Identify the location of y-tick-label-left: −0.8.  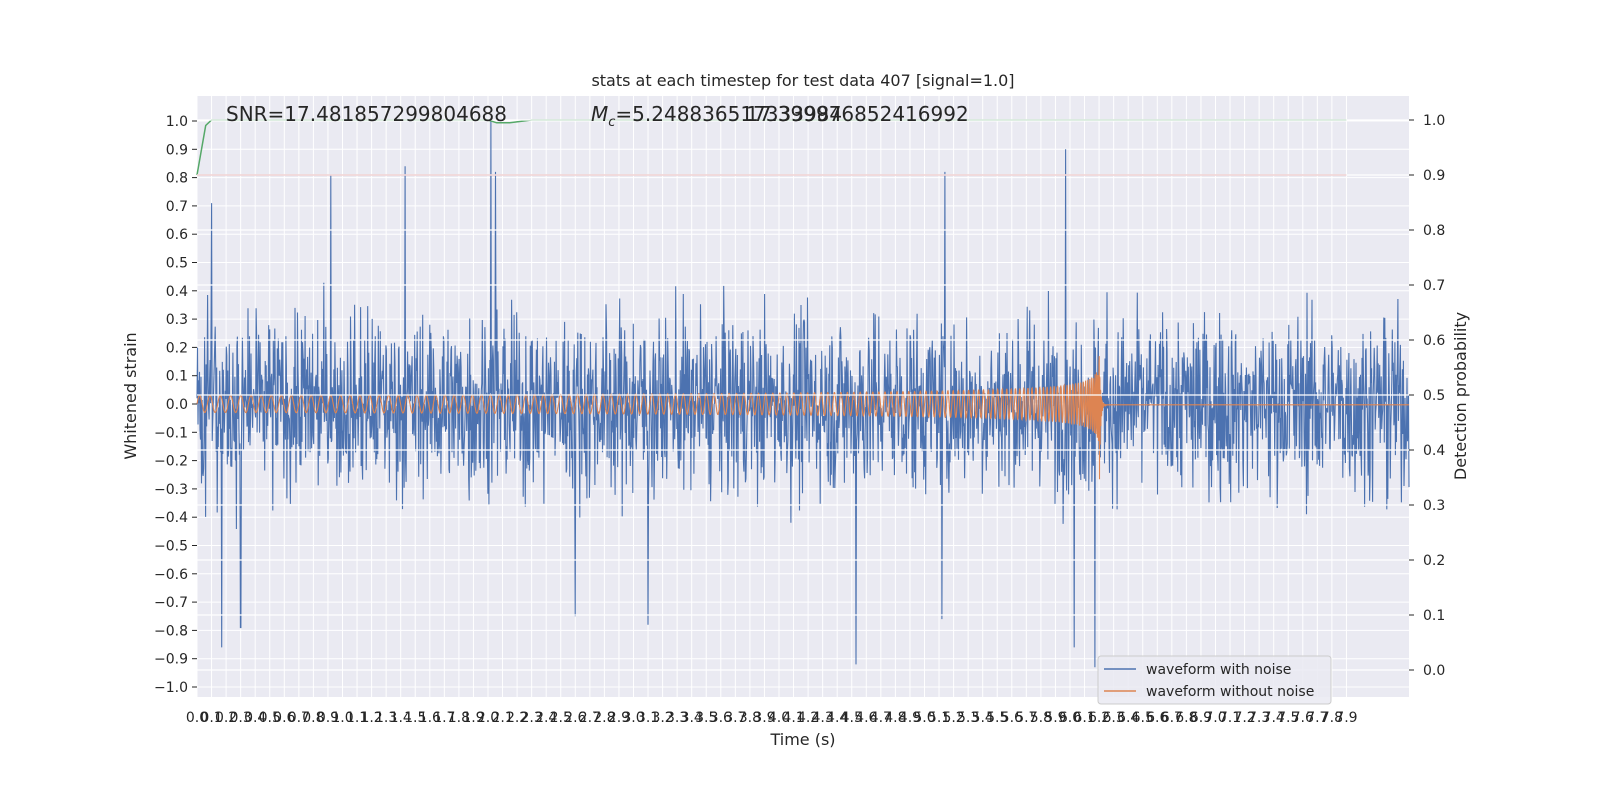
(171, 631).